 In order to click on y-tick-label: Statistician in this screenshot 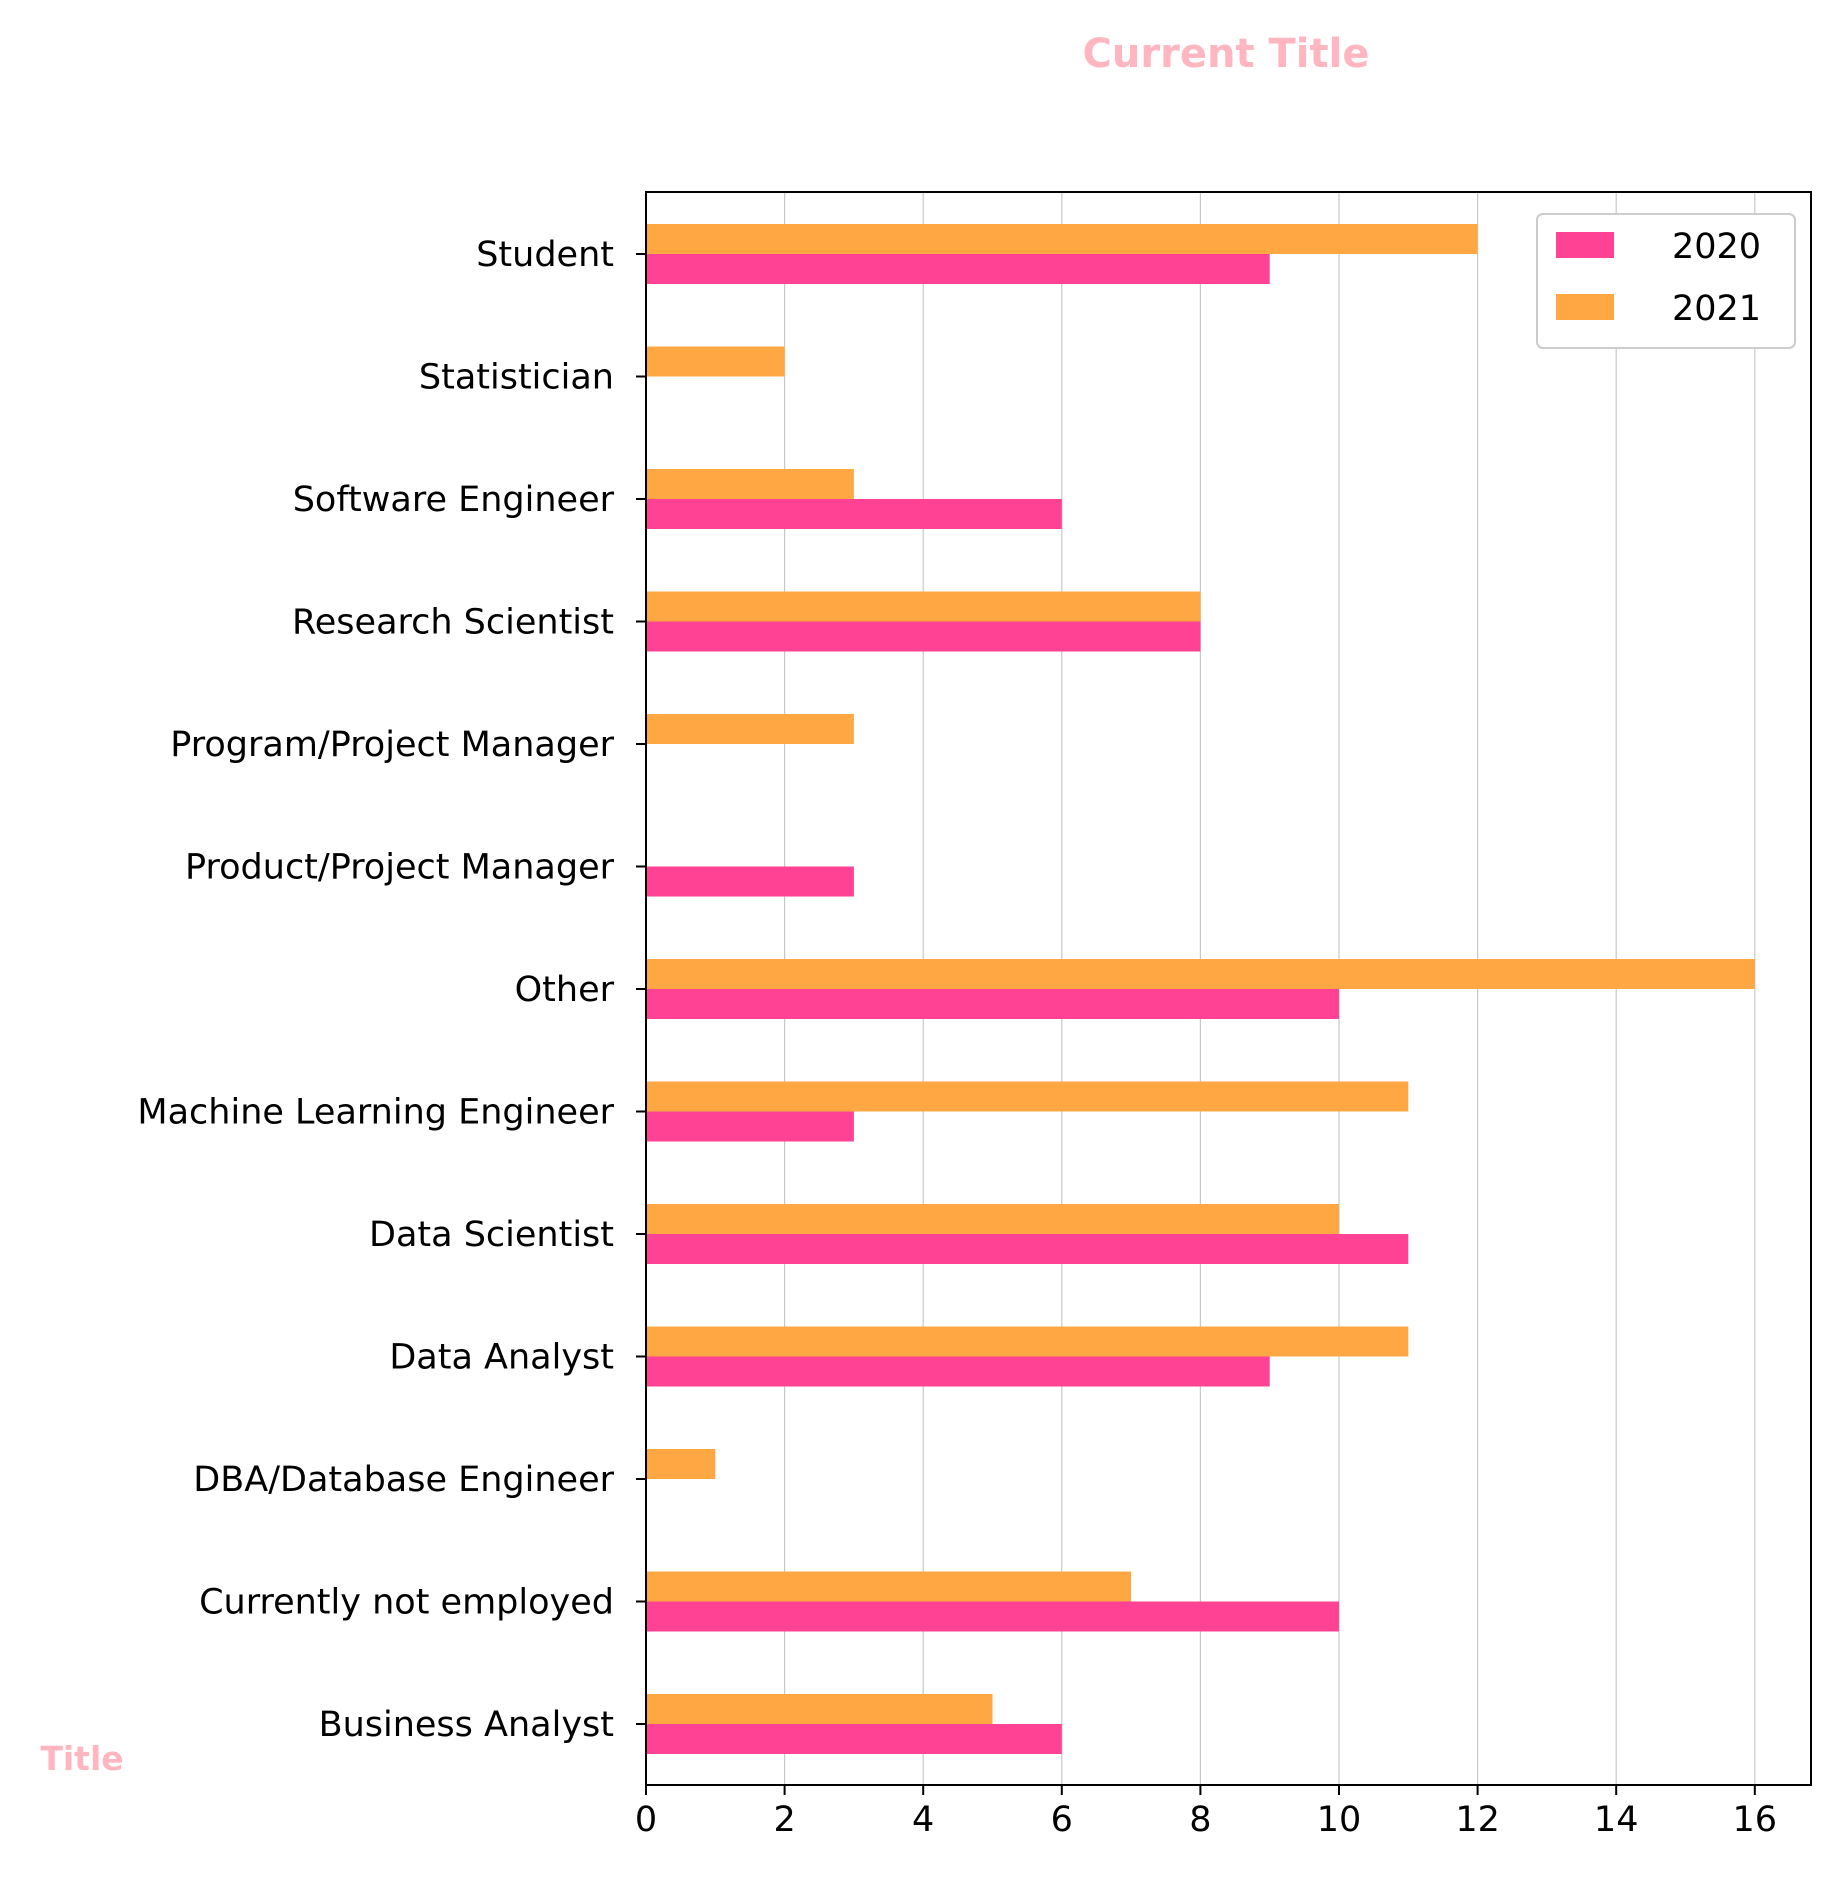, I will do `click(516, 378)`.